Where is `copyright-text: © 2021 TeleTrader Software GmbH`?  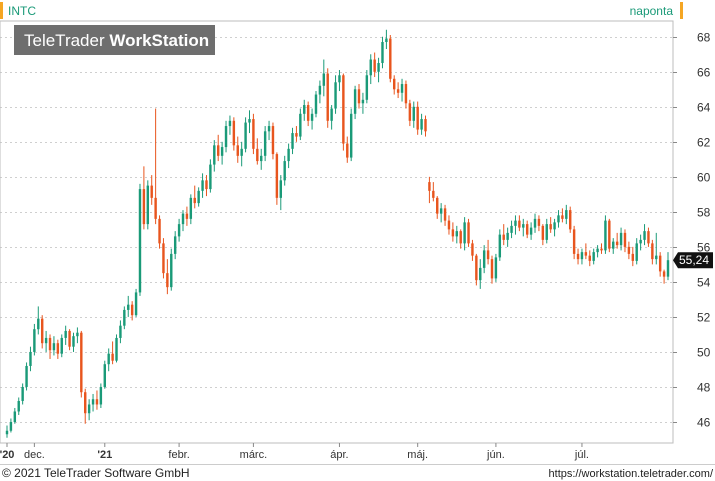
copyright-text: © 2021 TeleTrader Software GmbH is located at coordinates (96, 473).